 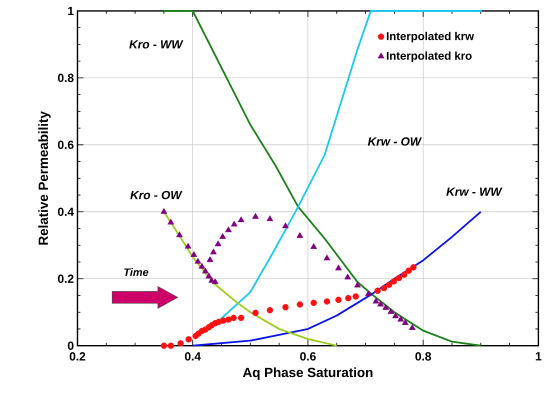 What do you see at coordinates (307, 373) in the screenshot?
I see `x-axis-title: Aq Phase Saturation` at bounding box center [307, 373].